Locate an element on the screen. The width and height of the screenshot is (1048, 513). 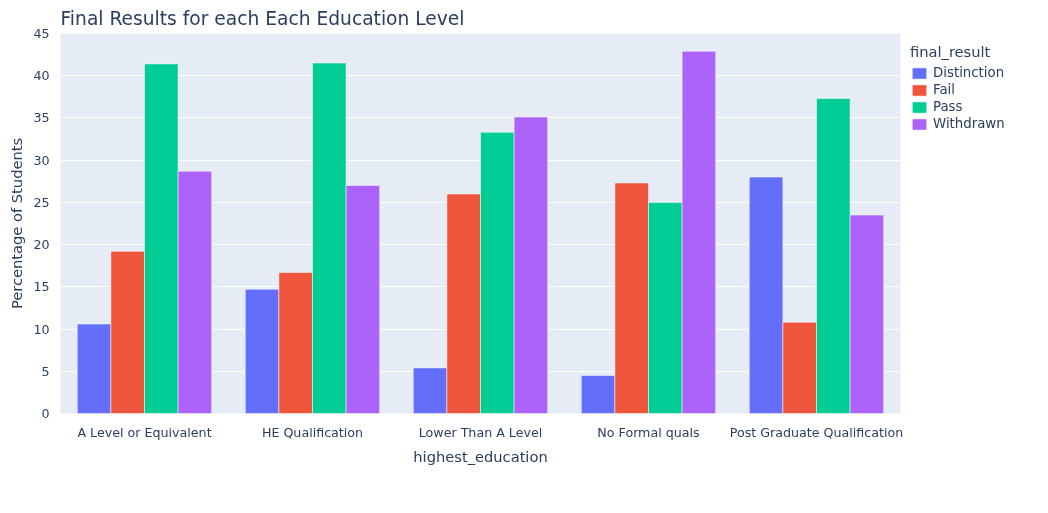
y-tick-label: 0 is located at coordinates (45, 413).